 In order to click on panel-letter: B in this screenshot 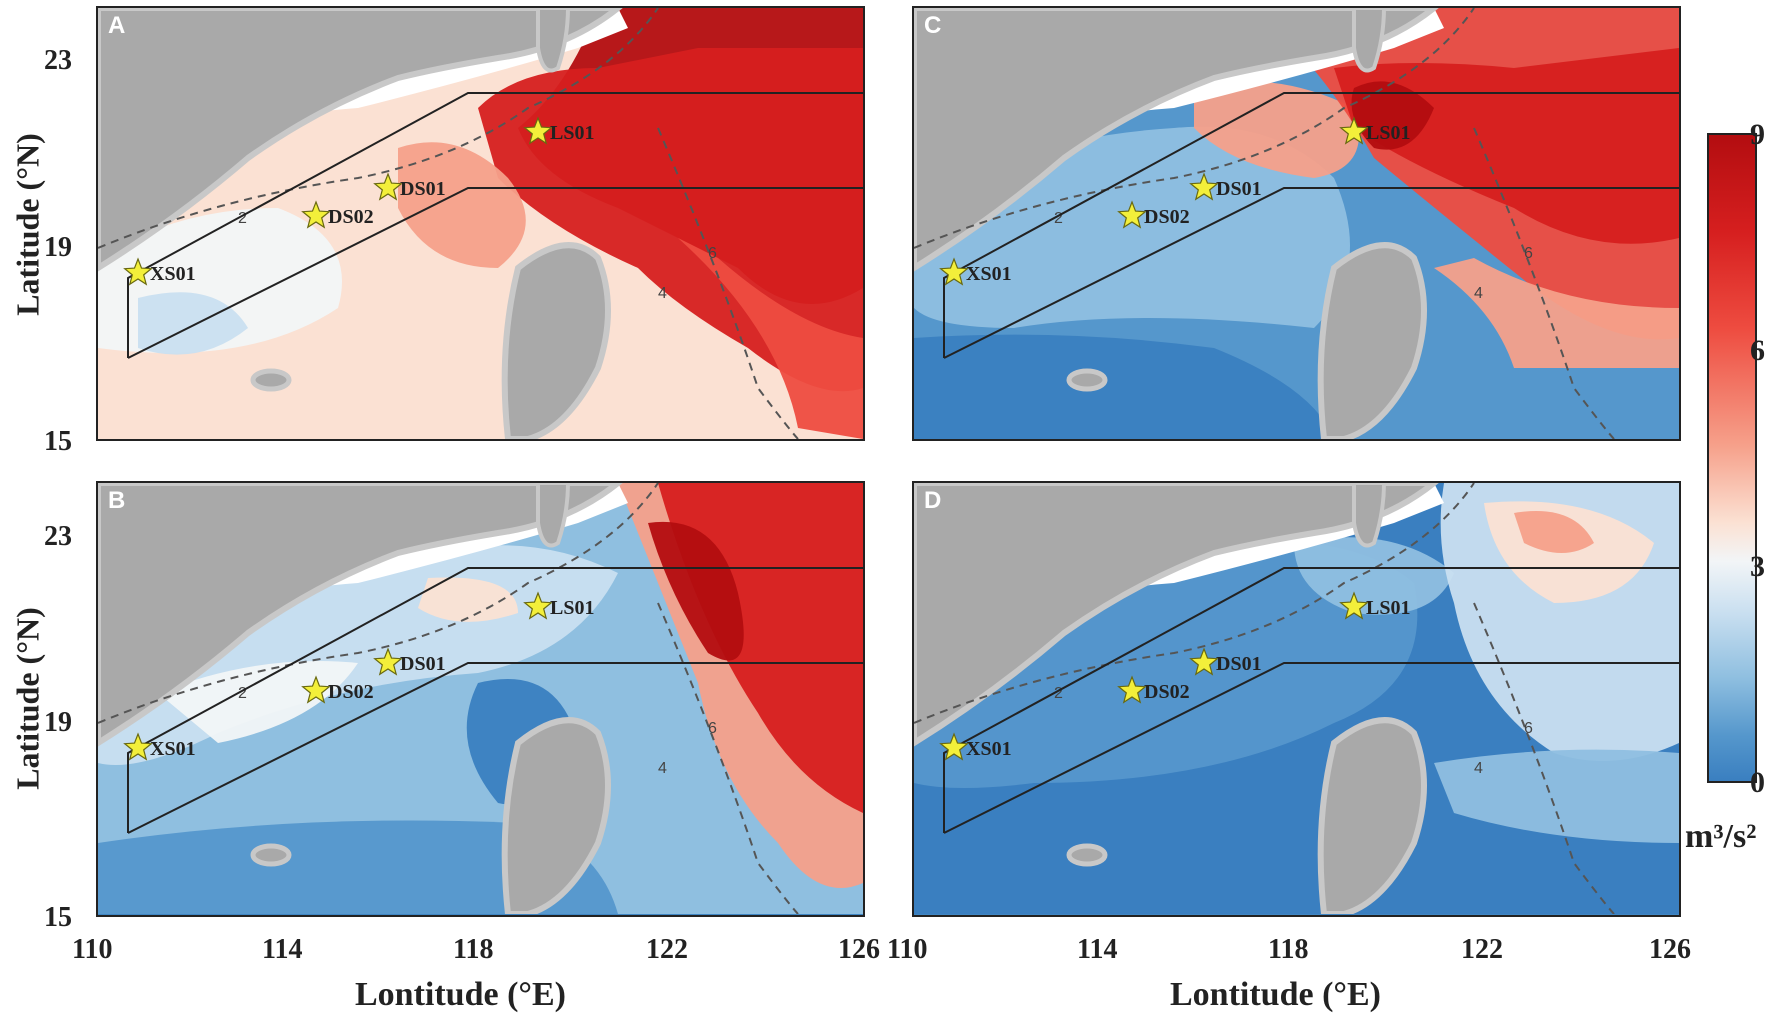, I will do `click(117, 500)`.